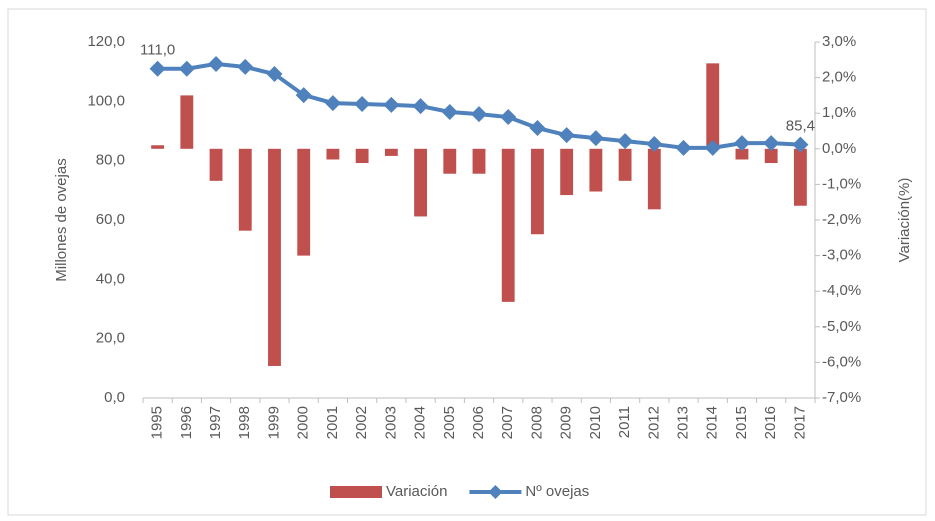 This screenshot has width=935, height=521. I want to click on y2-tick-label: -3,0%, so click(841, 255).